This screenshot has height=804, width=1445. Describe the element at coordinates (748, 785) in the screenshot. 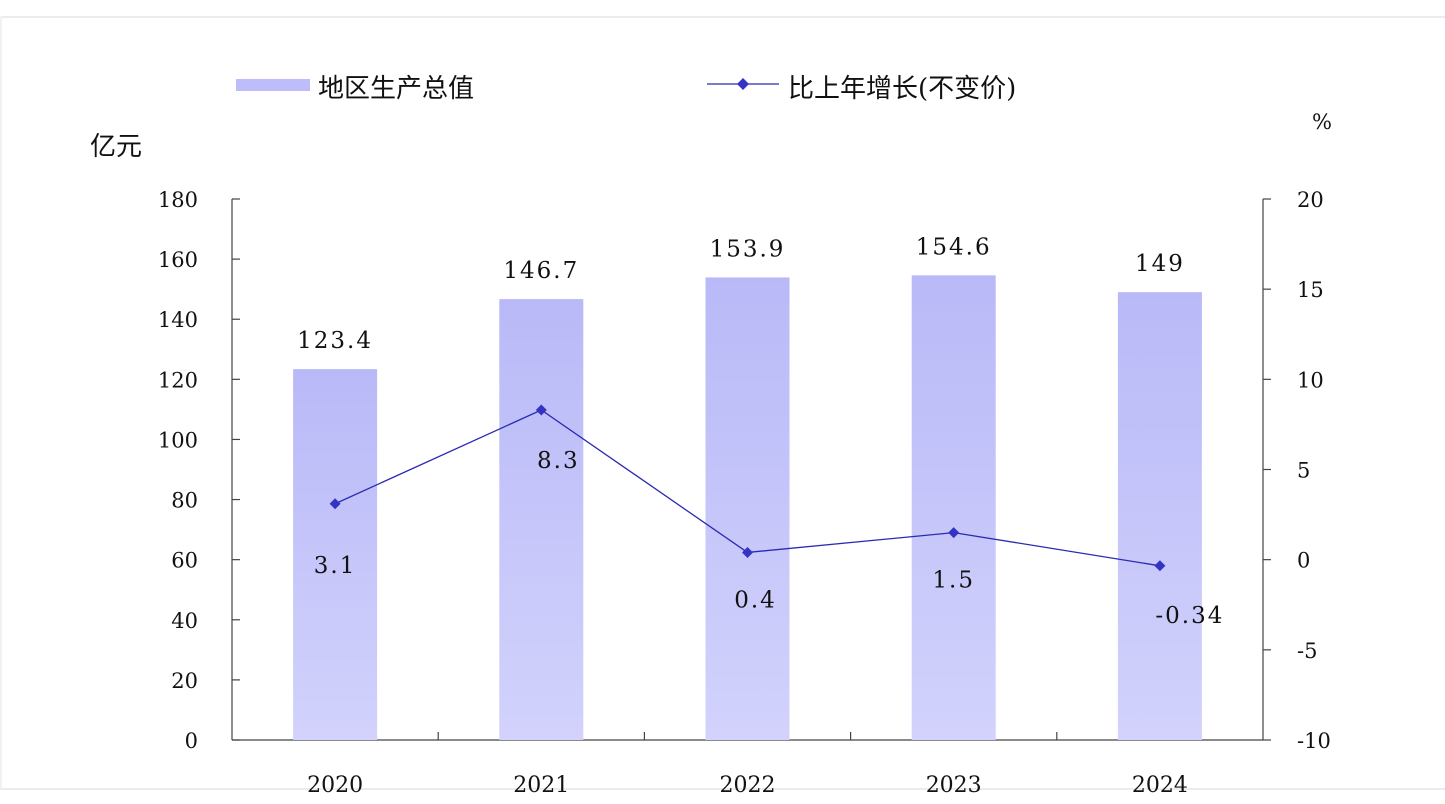

I see `x-tick-label: 2022` at that location.